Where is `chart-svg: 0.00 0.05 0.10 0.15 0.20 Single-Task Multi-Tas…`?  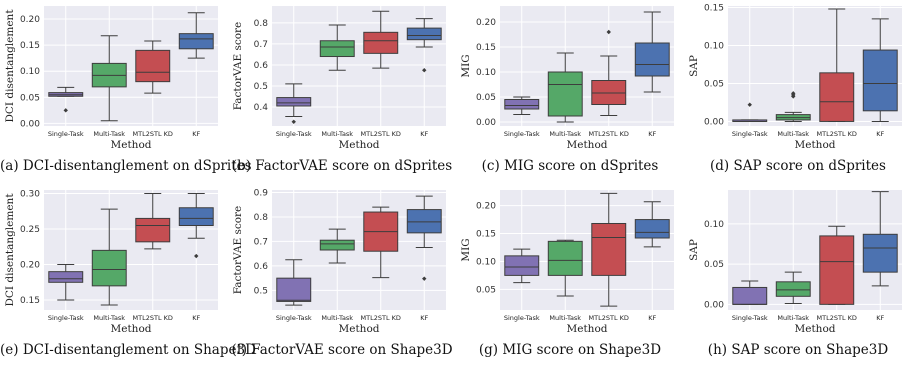 chart-svg: 0.00 0.05 0.10 0.15 0.20 Single-Task Multi-Tas… is located at coordinates (111, 78).